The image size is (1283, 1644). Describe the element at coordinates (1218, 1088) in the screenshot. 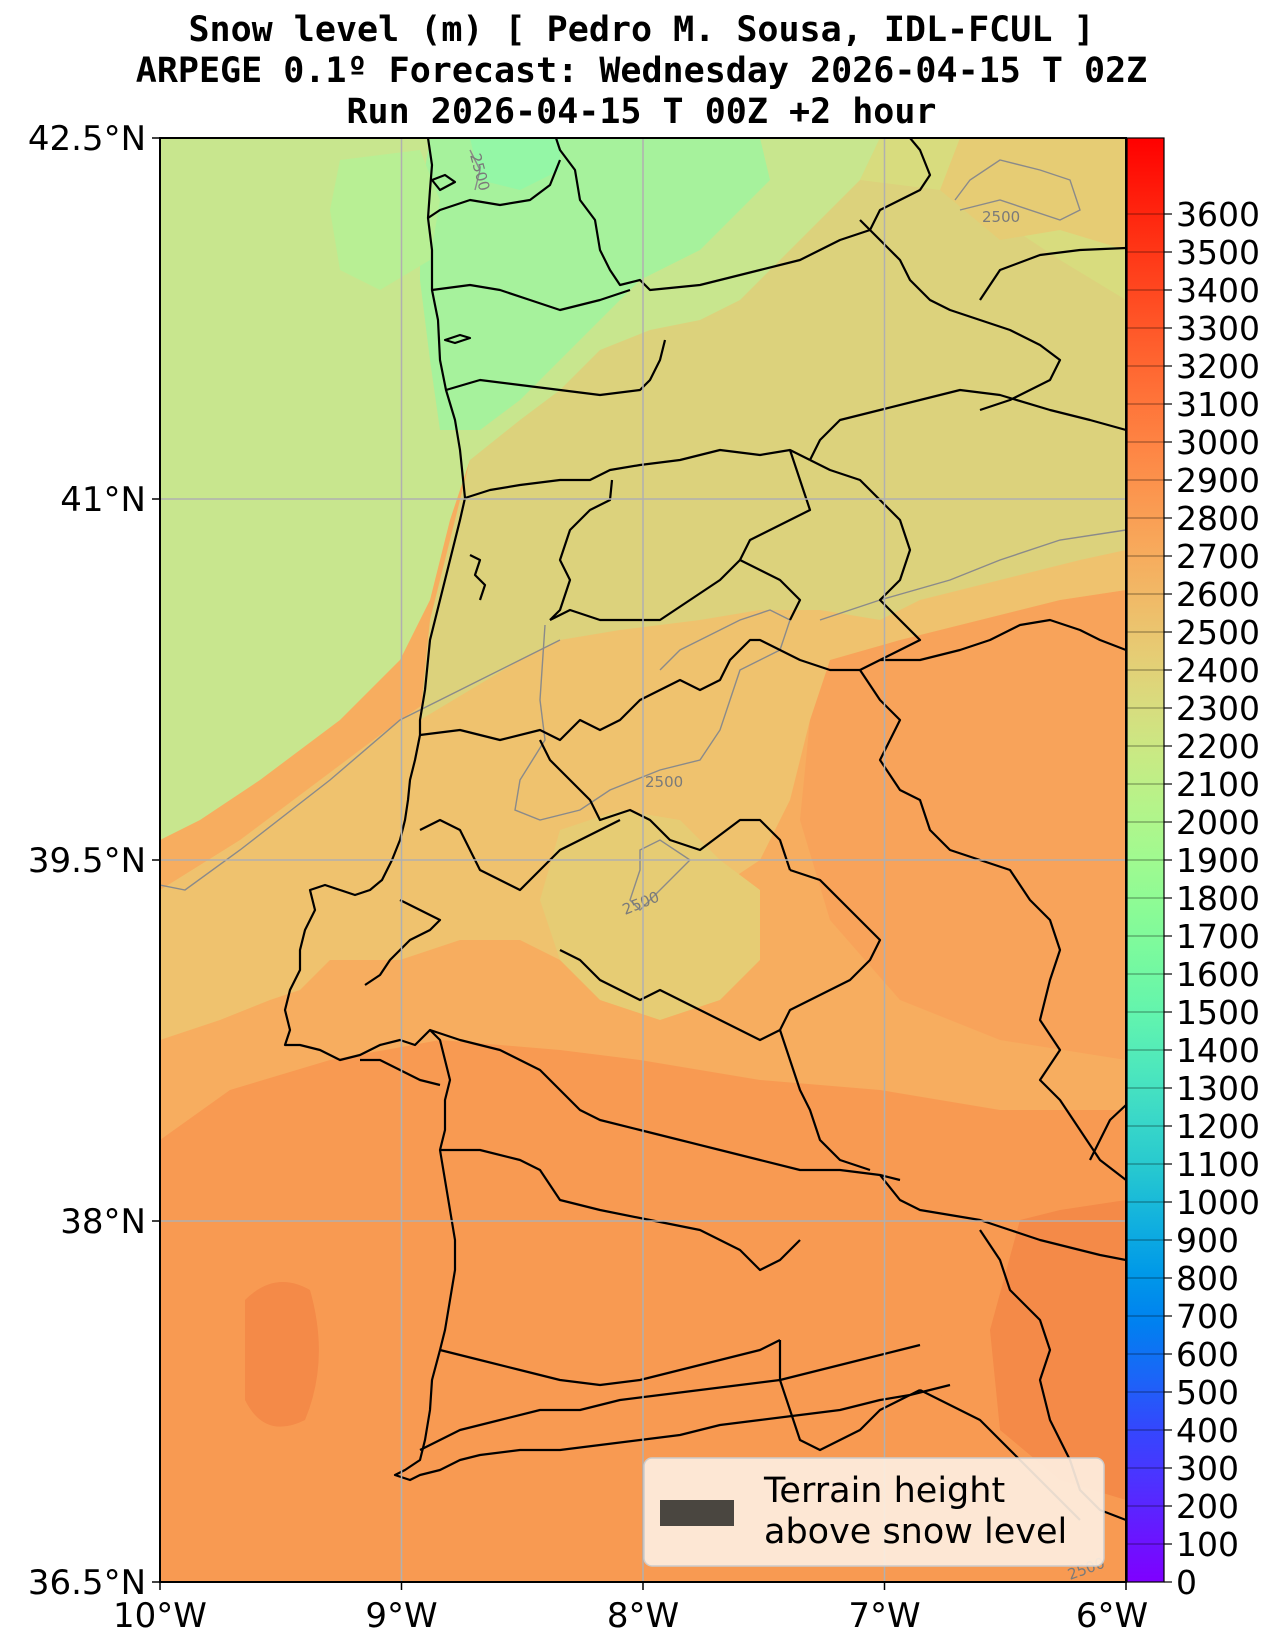

I see `colorbar-label: 1300` at that location.